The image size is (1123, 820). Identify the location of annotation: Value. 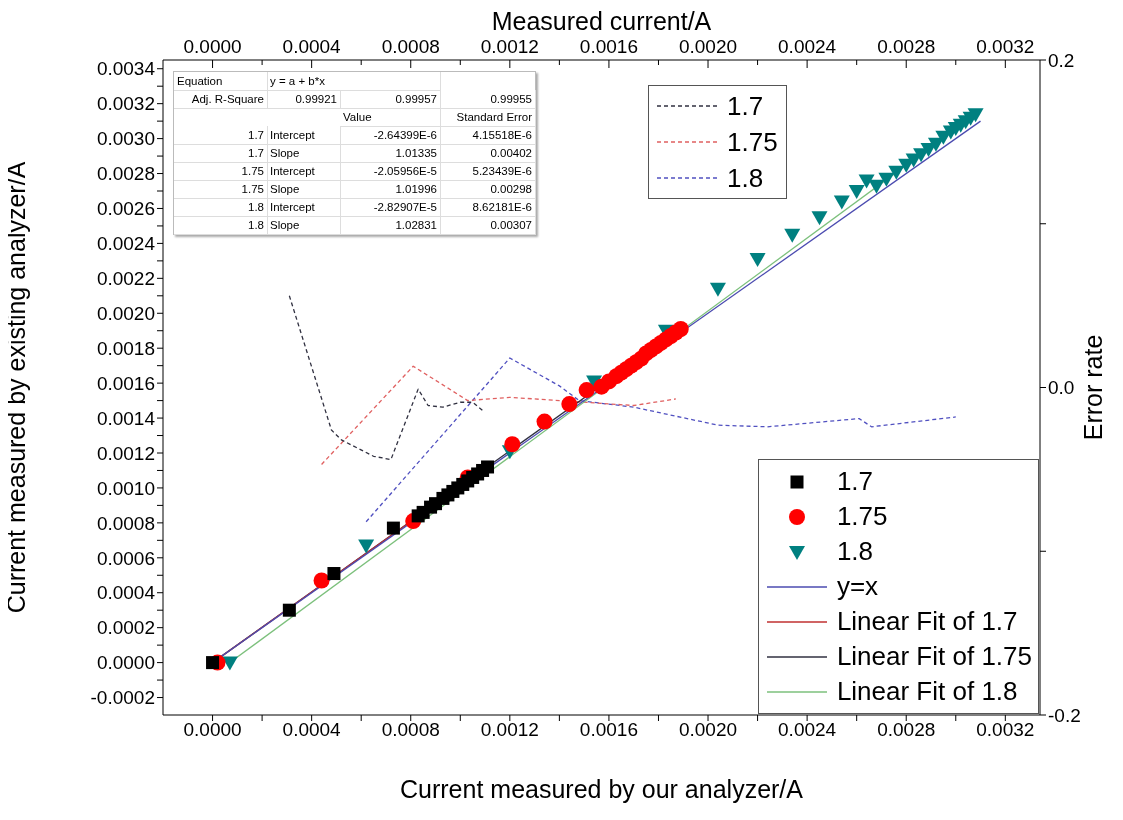
(390, 117).